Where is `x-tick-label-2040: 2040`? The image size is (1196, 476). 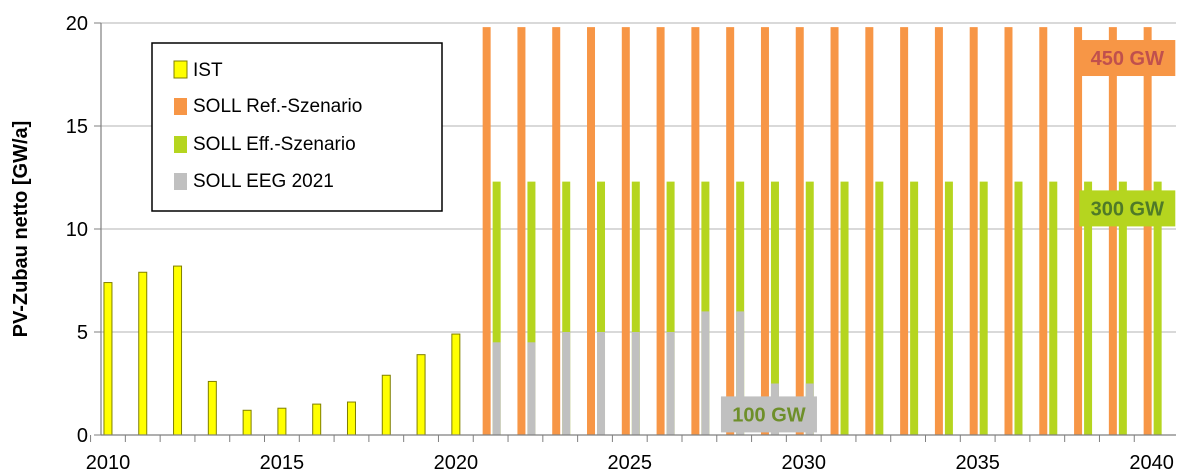 x-tick-label-2040: 2040 is located at coordinates (1151, 463).